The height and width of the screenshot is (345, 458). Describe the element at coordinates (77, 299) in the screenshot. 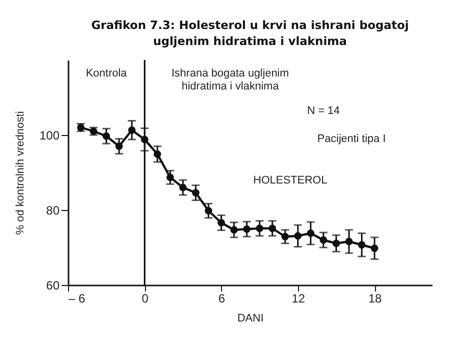

I see `x-tick-label: – 6` at that location.